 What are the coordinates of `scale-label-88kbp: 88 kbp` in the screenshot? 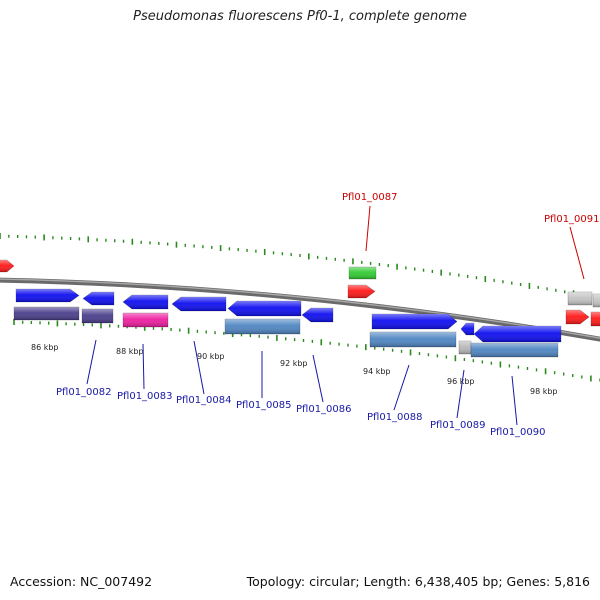 It's located at (130, 351).